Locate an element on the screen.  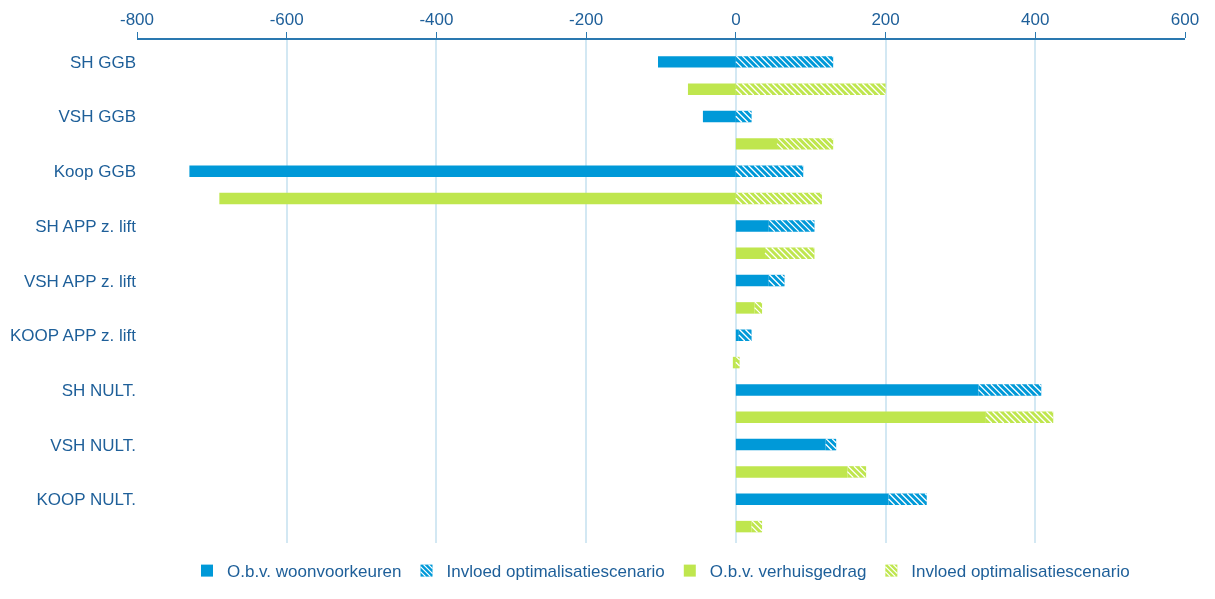
y-tick-label: SH NULT. is located at coordinates (98, 390).